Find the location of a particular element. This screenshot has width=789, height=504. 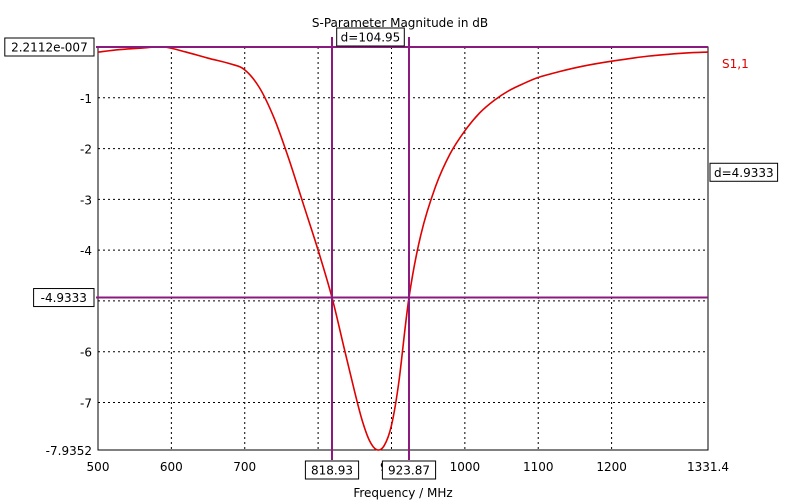

y-tick-label: -4 is located at coordinates (86, 251).